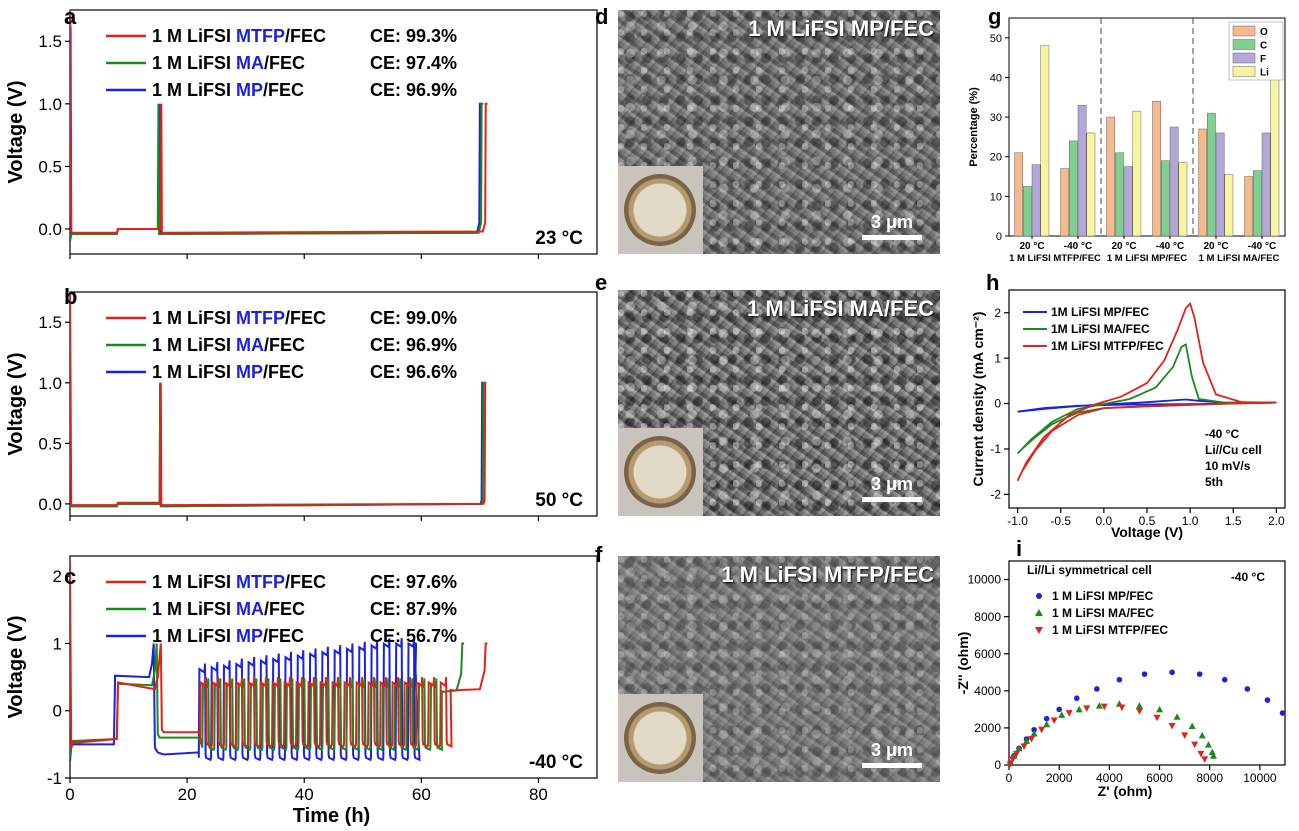 This screenshot has width=1299, height=831. I want to click on legend-ce: CE: 96.9%, so click(413, 345).